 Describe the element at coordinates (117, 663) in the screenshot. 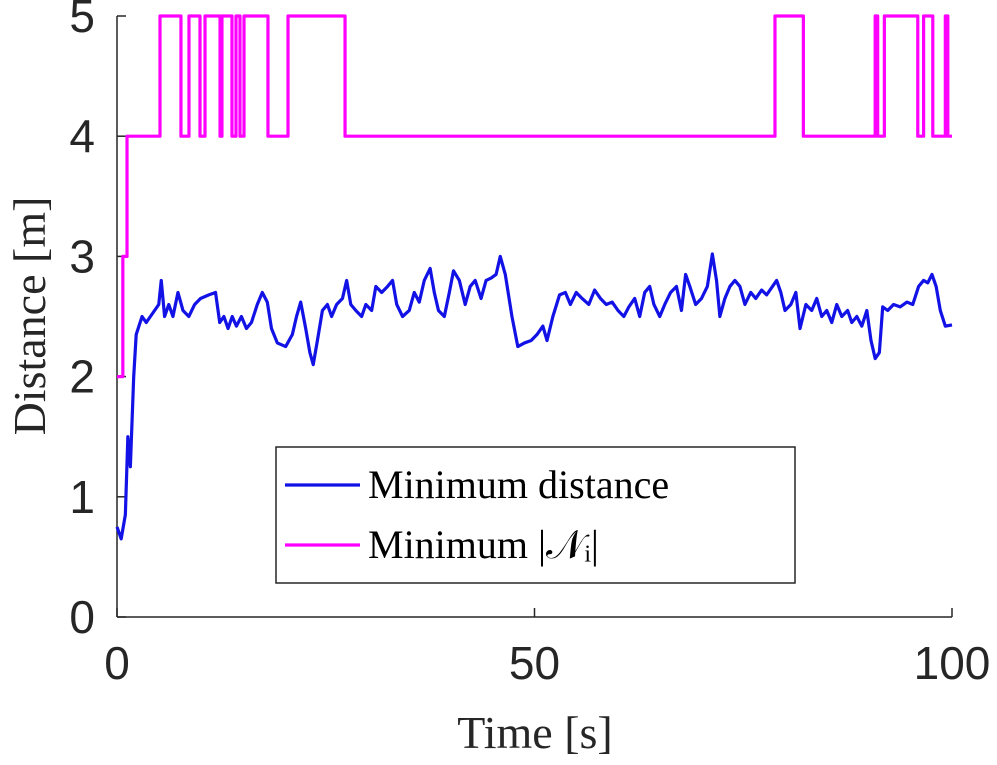

I see `x-tick-label: 0` at that location.